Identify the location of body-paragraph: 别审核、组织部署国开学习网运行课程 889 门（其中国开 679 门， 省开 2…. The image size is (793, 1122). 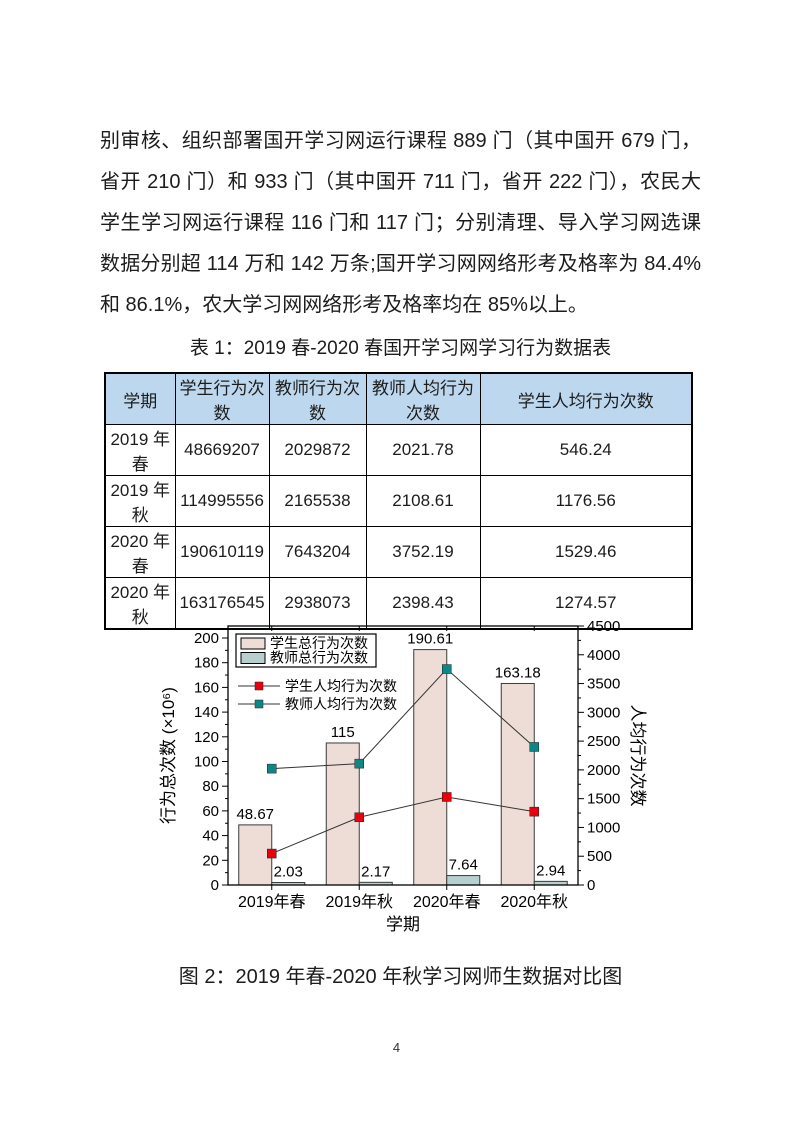
(400, 223).